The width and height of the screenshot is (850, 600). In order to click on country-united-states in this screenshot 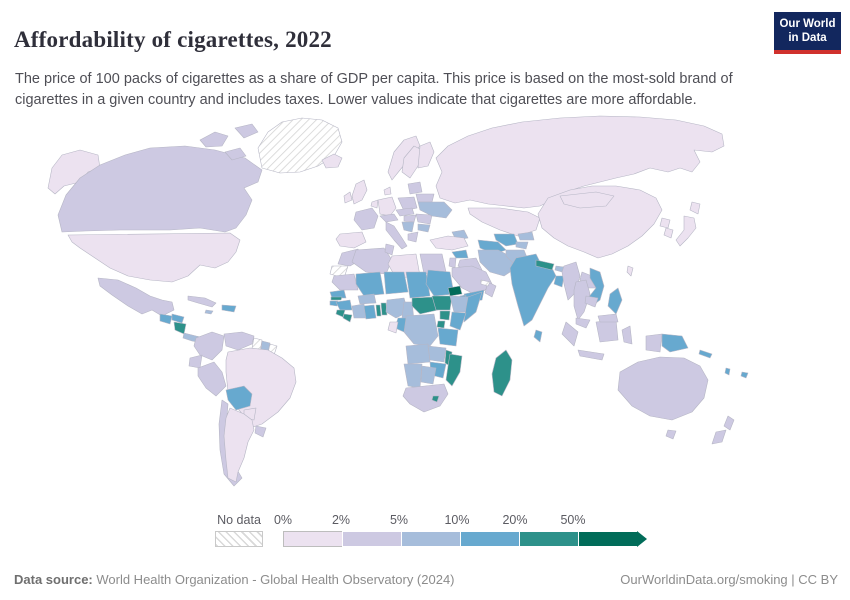, I will do `click(154, 257)`.